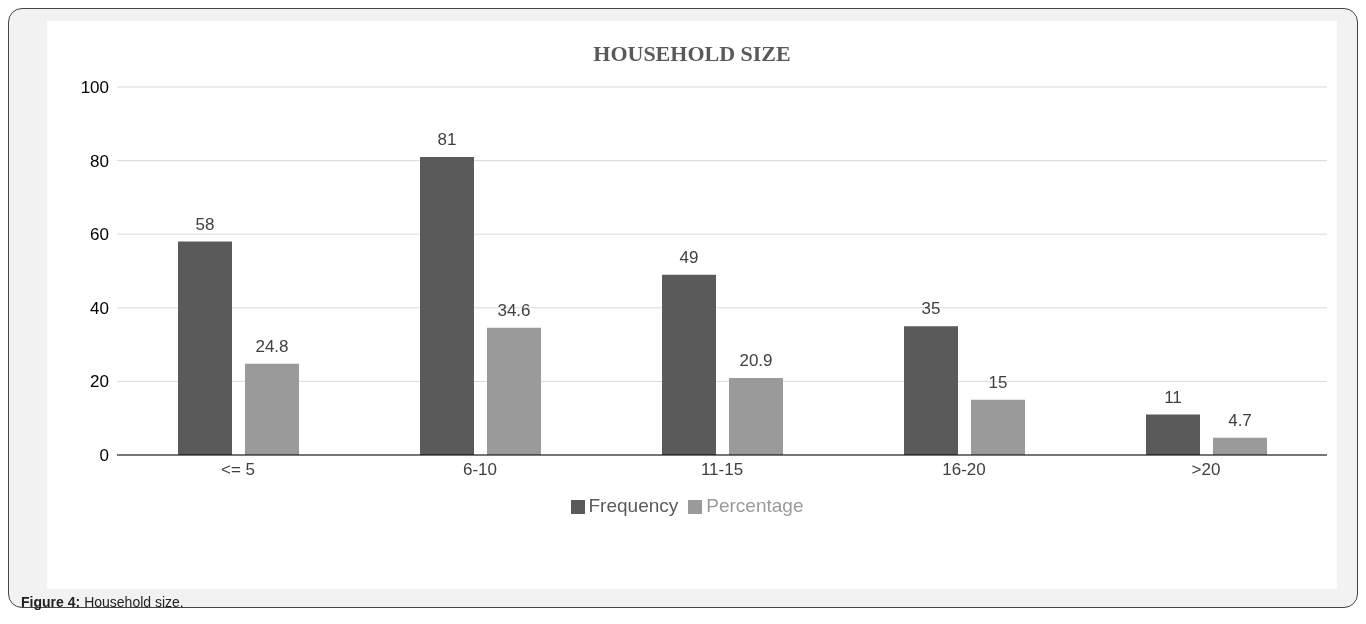  What do you see at coordinates (99, 308) in the screenshot?
I see `y-tick-label: 40` at bounding box center [99, 308].